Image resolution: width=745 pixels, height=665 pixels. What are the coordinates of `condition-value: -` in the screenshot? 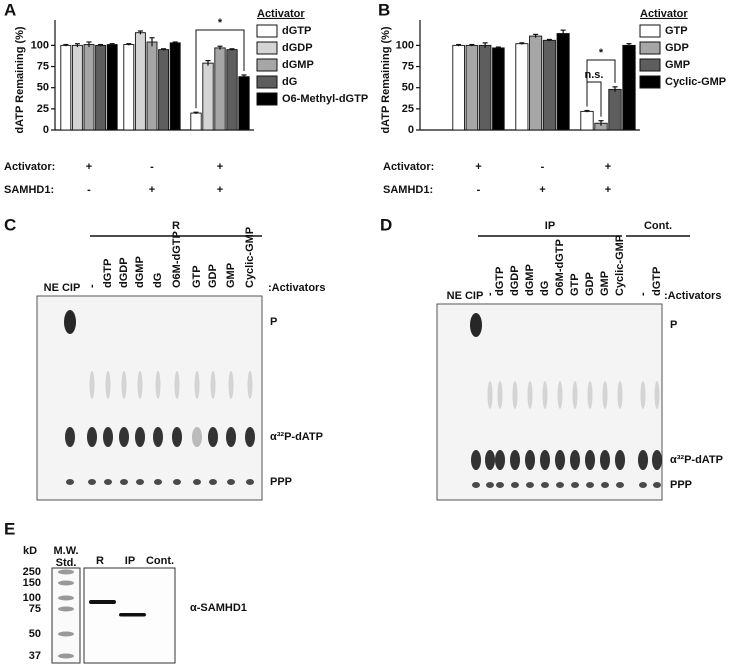 It's located at (152, 167).